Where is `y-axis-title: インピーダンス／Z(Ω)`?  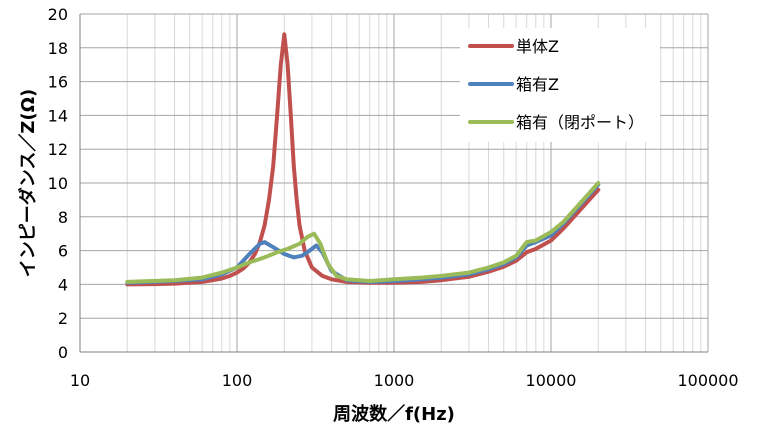
y-axis-title: インピーダンス／Z(Ω) is located at coordinates (28, 183).